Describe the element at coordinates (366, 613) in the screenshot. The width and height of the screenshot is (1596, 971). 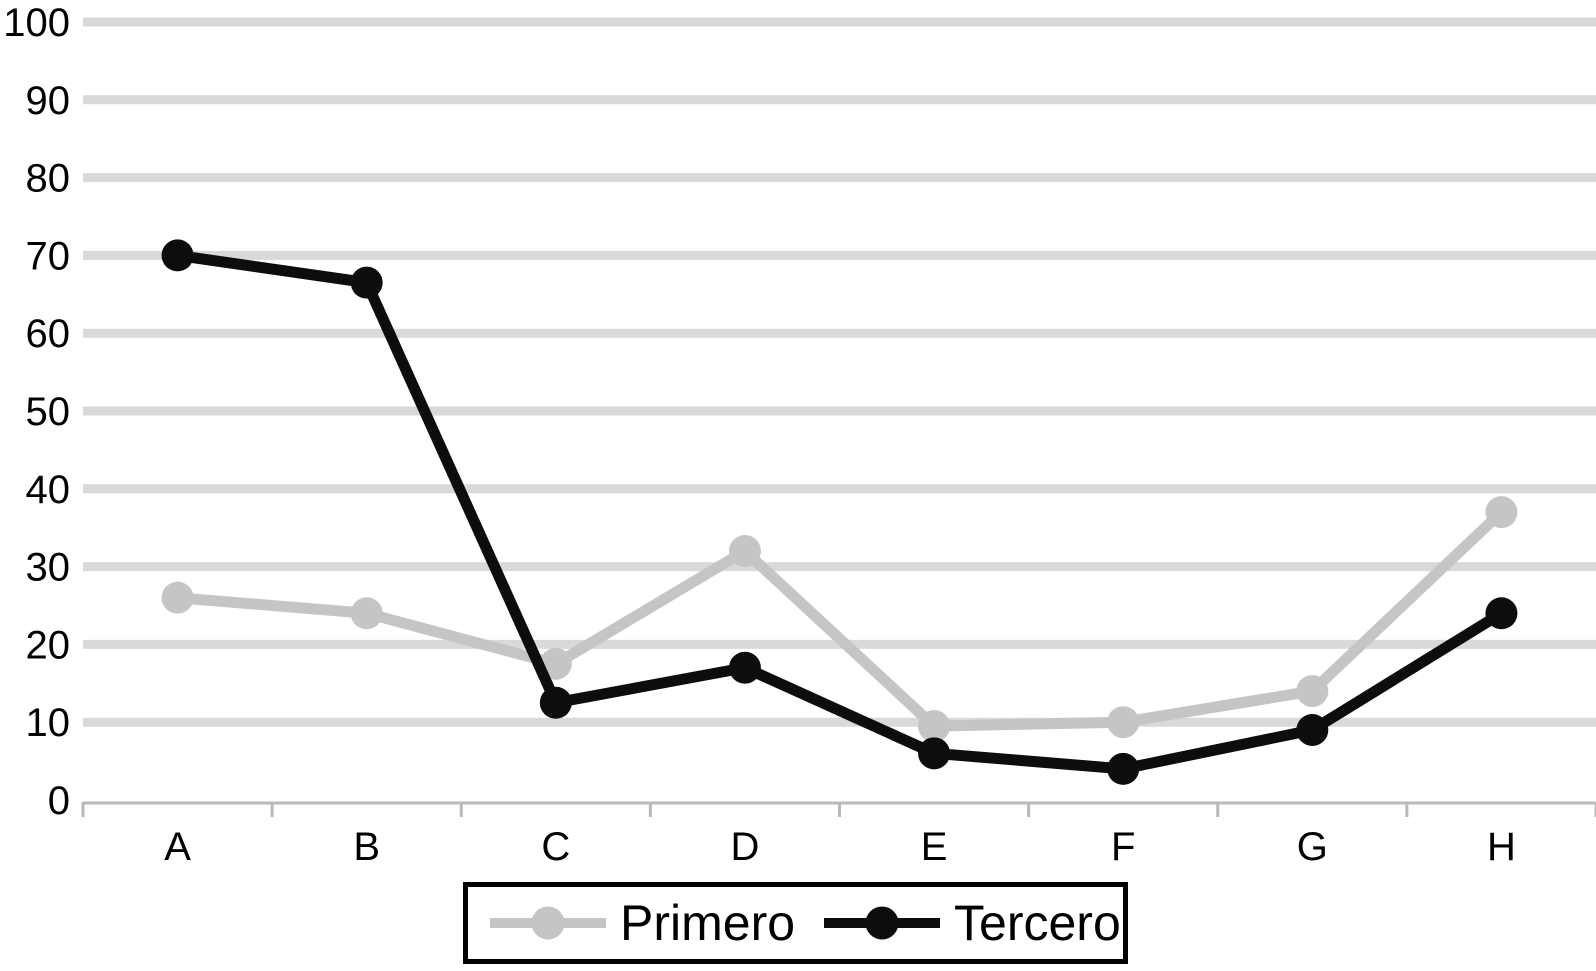
I see `marker-primero-B` at that location.